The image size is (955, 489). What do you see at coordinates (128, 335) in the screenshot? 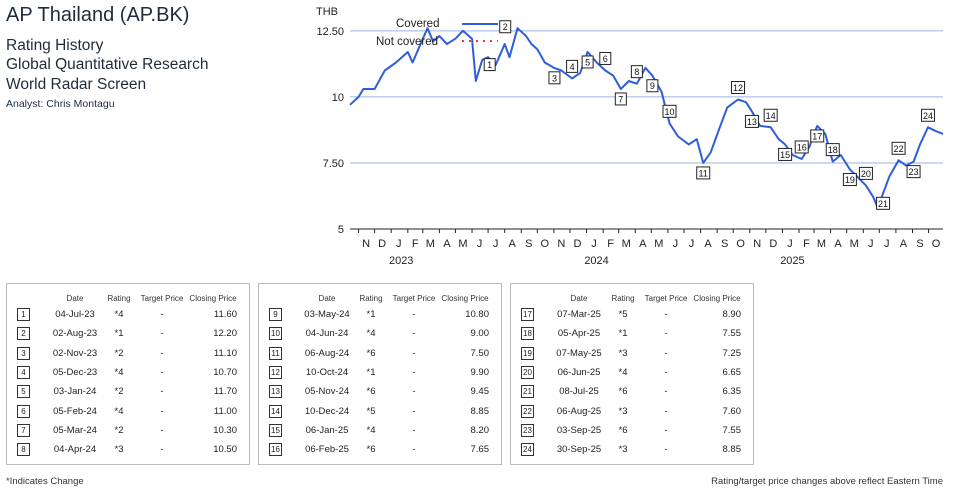
I see `table-row: 2 02-Aug-23 *1 - 12.20` at bounding box center [128, 335].